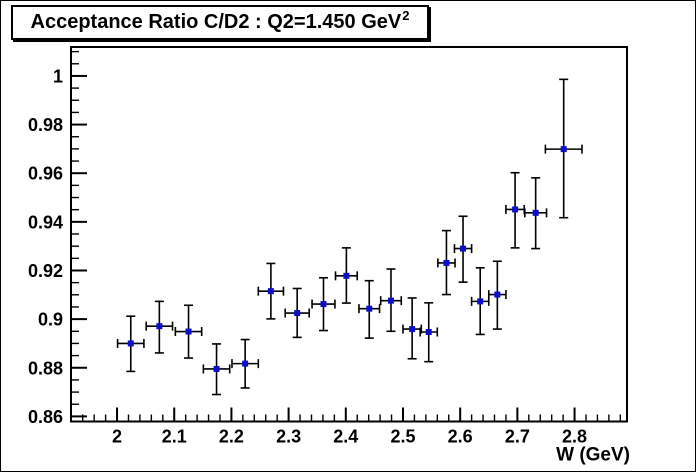  I want to click on x-tick-label: 2.7, so click(517, 437).